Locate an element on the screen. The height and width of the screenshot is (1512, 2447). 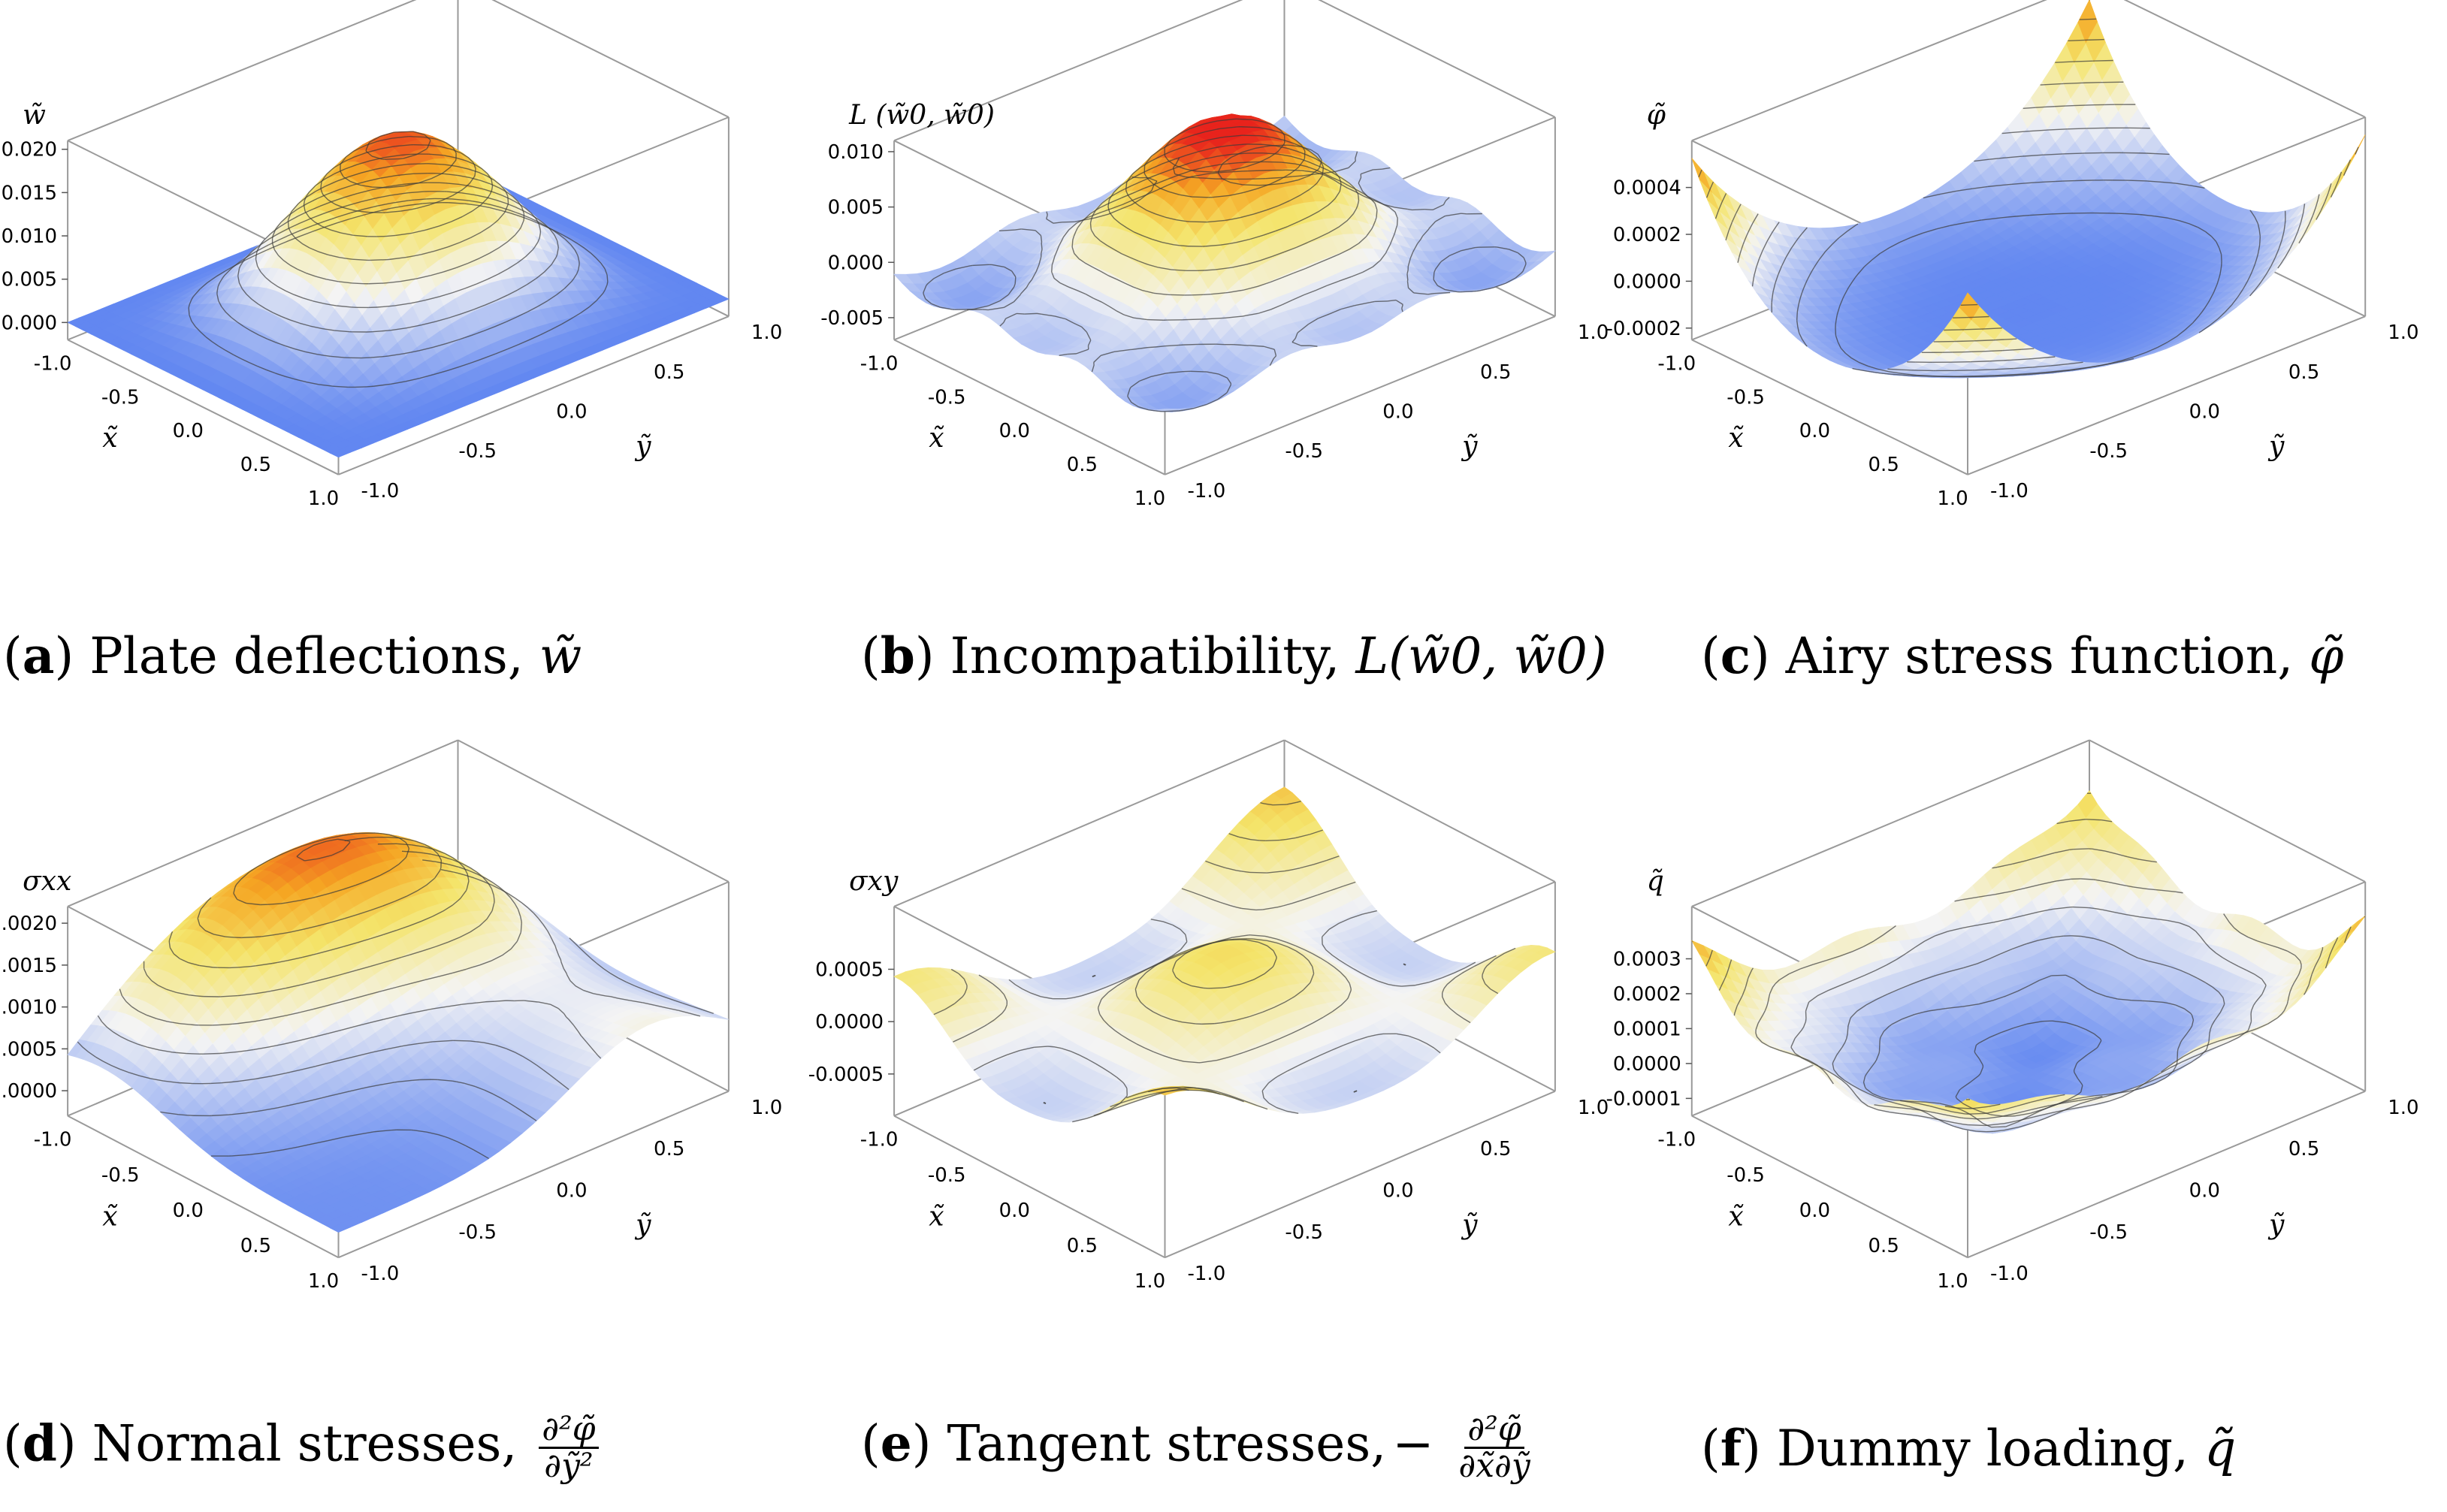
surface-mesh is located at coordinates (2028, 189).